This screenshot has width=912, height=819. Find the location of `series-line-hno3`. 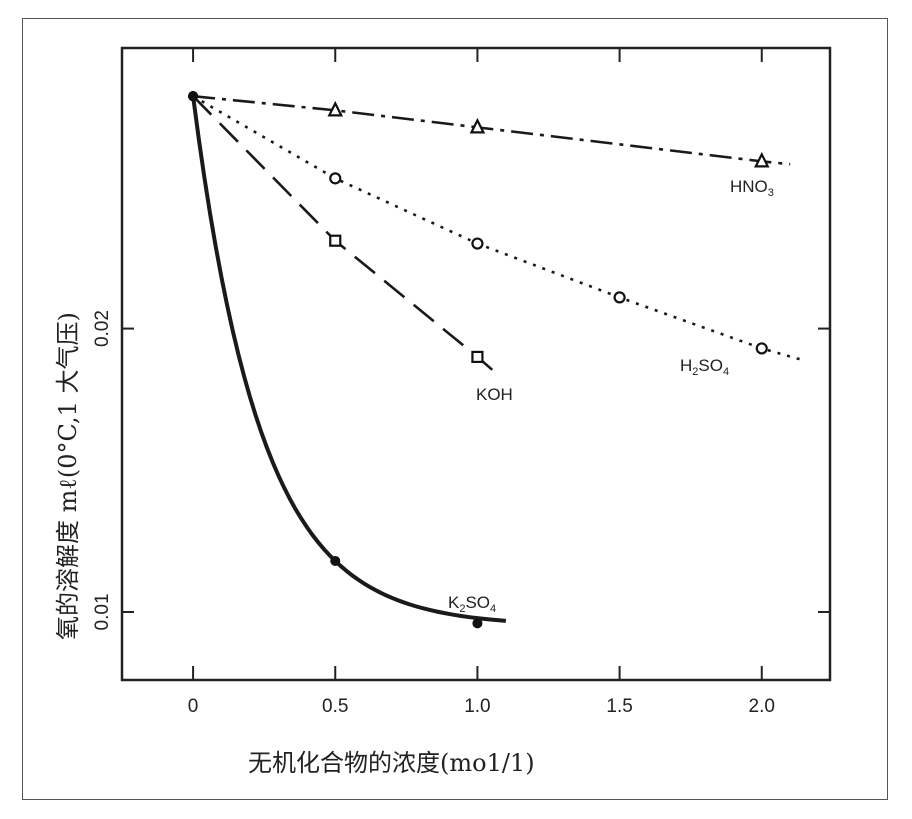

series-line-hno3 is located at coordinates (491, 130).